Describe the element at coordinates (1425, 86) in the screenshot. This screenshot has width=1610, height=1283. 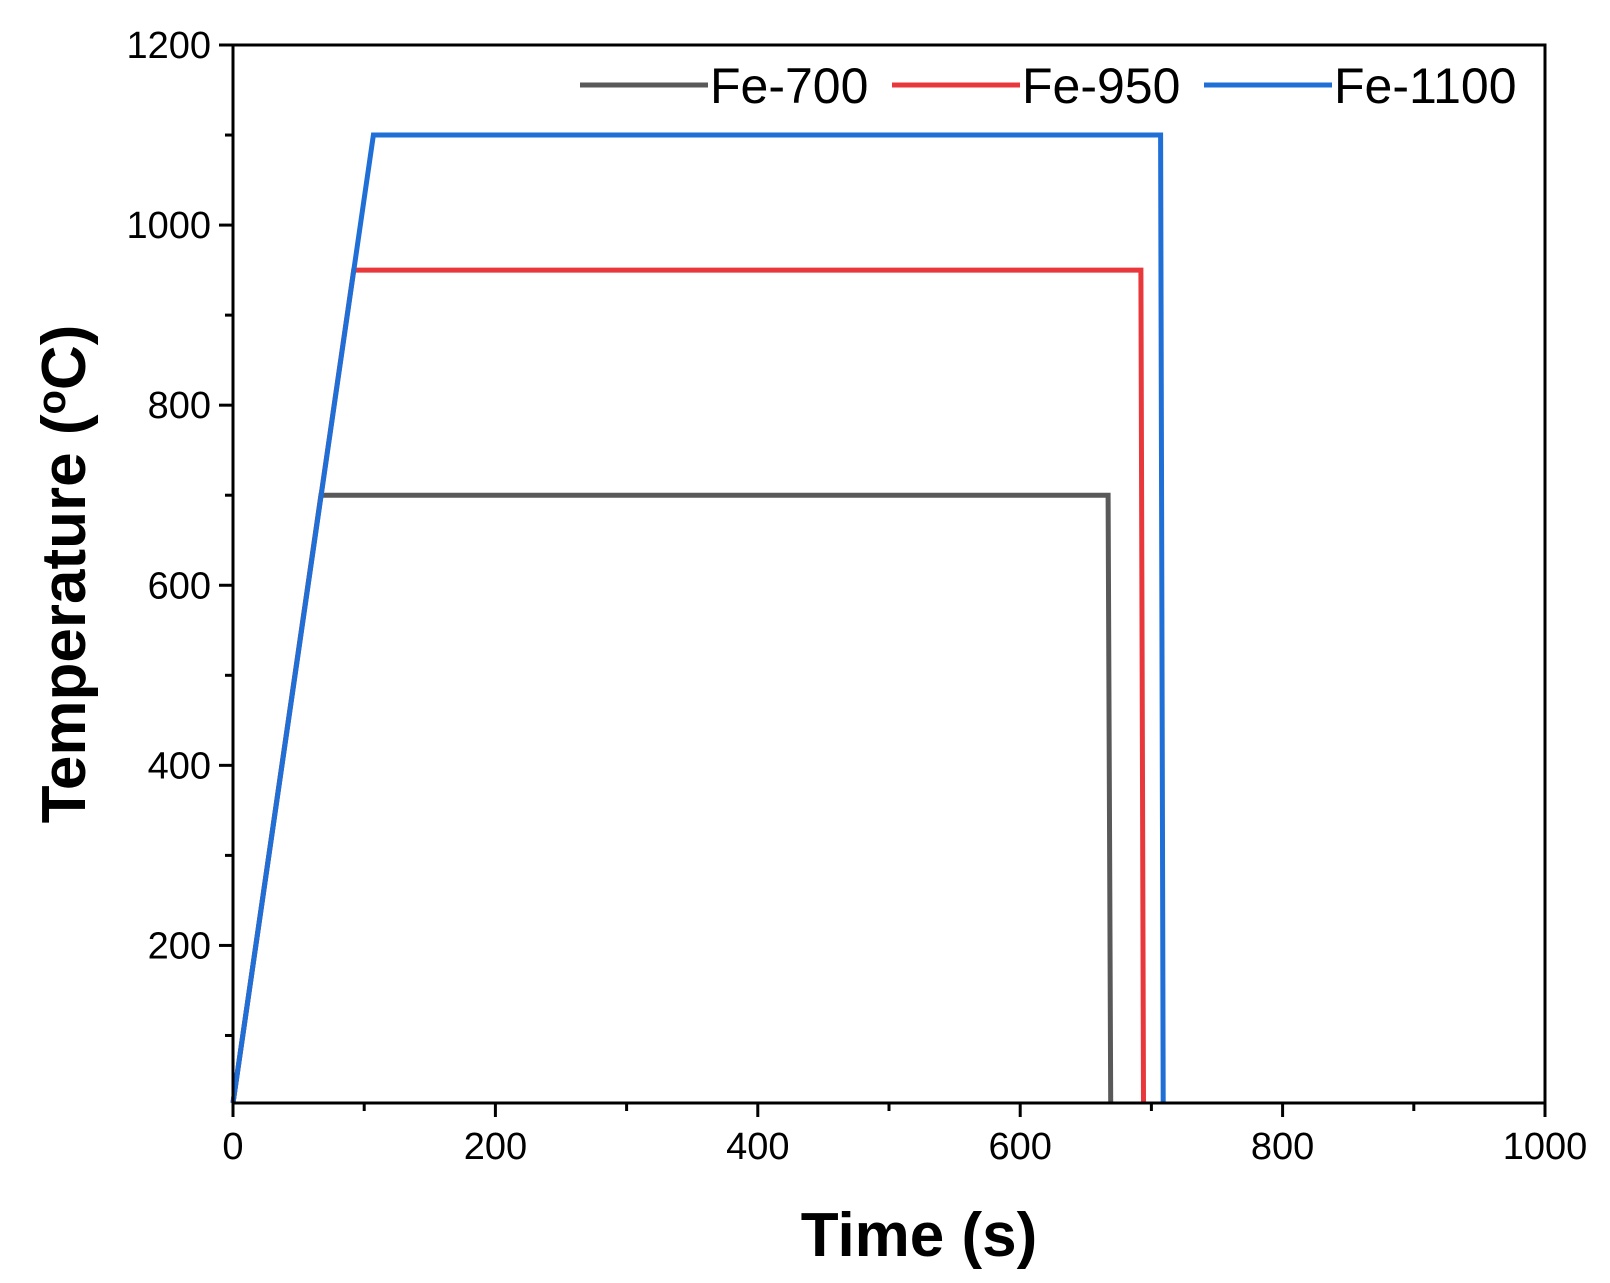
I see `legend-label-fe-1100: Fe-1100` at that location.